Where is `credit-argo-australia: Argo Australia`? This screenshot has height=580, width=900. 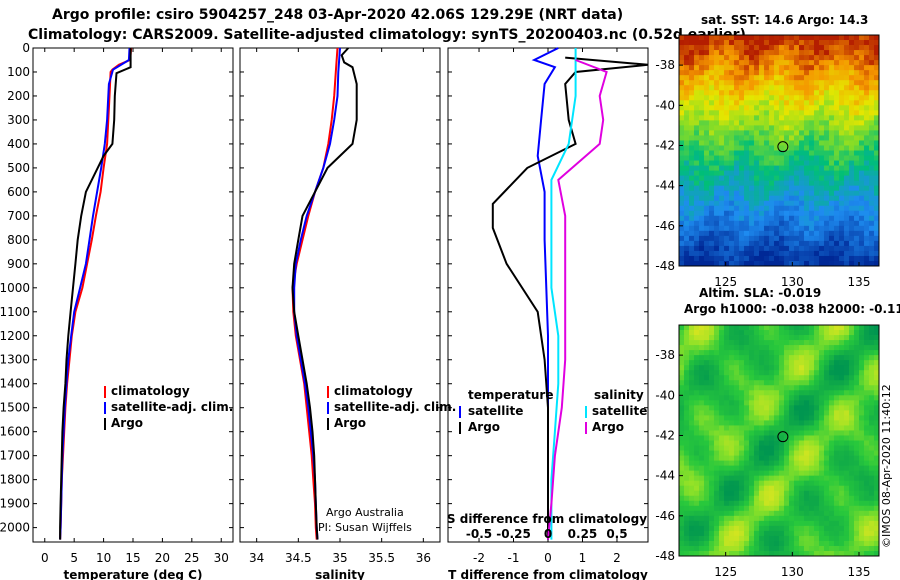 credit-argo-australia: Argo Australia is located at coordinates (365, 512).